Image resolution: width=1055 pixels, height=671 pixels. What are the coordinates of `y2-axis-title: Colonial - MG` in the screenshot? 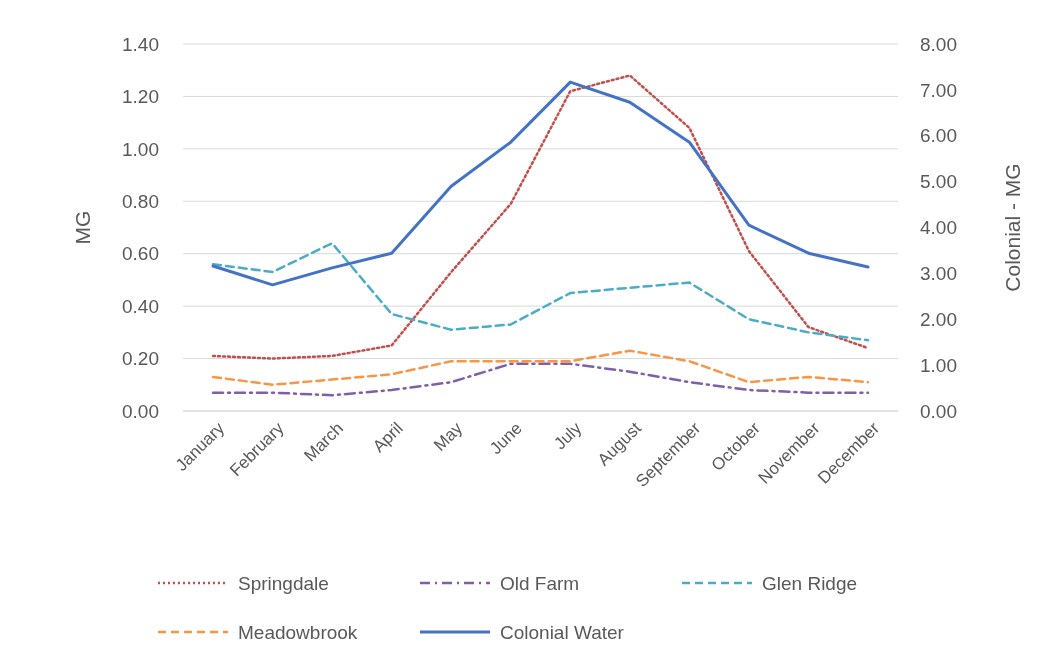 It's located at (1013, 227).